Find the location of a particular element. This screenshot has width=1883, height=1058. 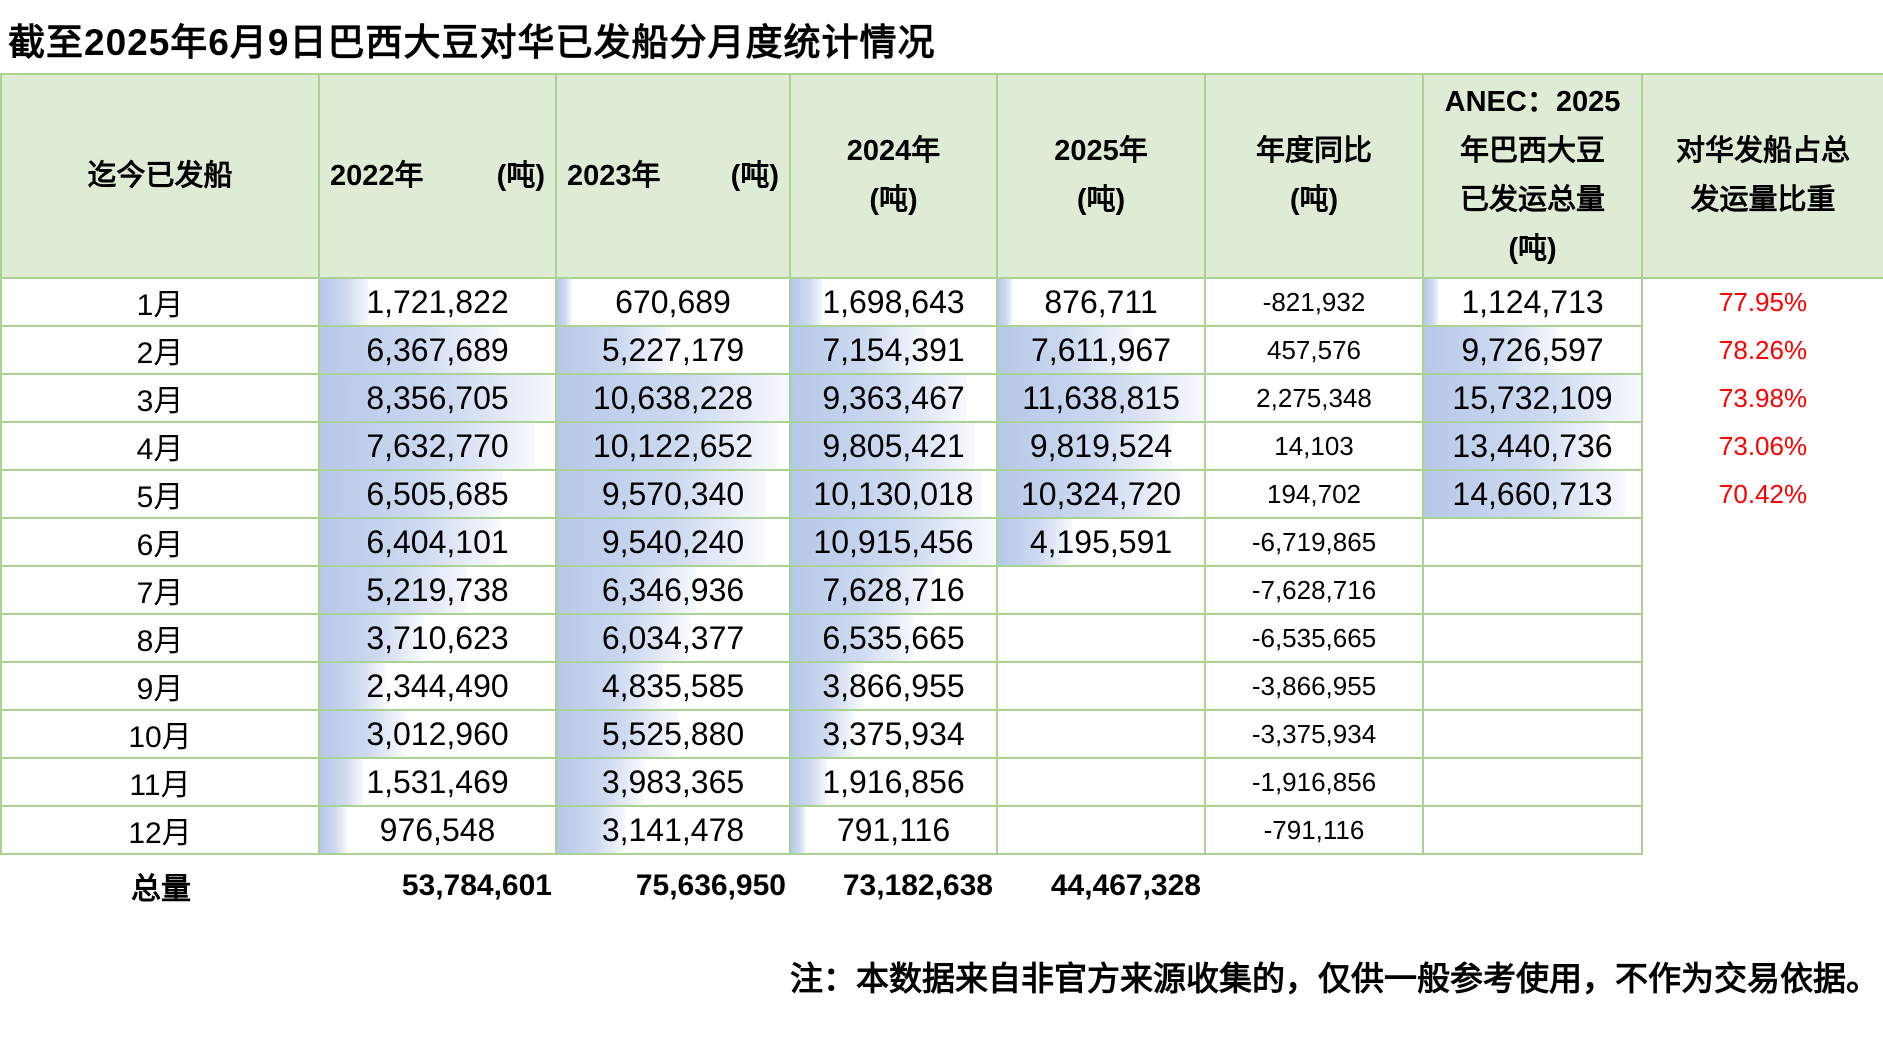

value-cell-2023: 6,034,377 is located at coordinates (674, 639).